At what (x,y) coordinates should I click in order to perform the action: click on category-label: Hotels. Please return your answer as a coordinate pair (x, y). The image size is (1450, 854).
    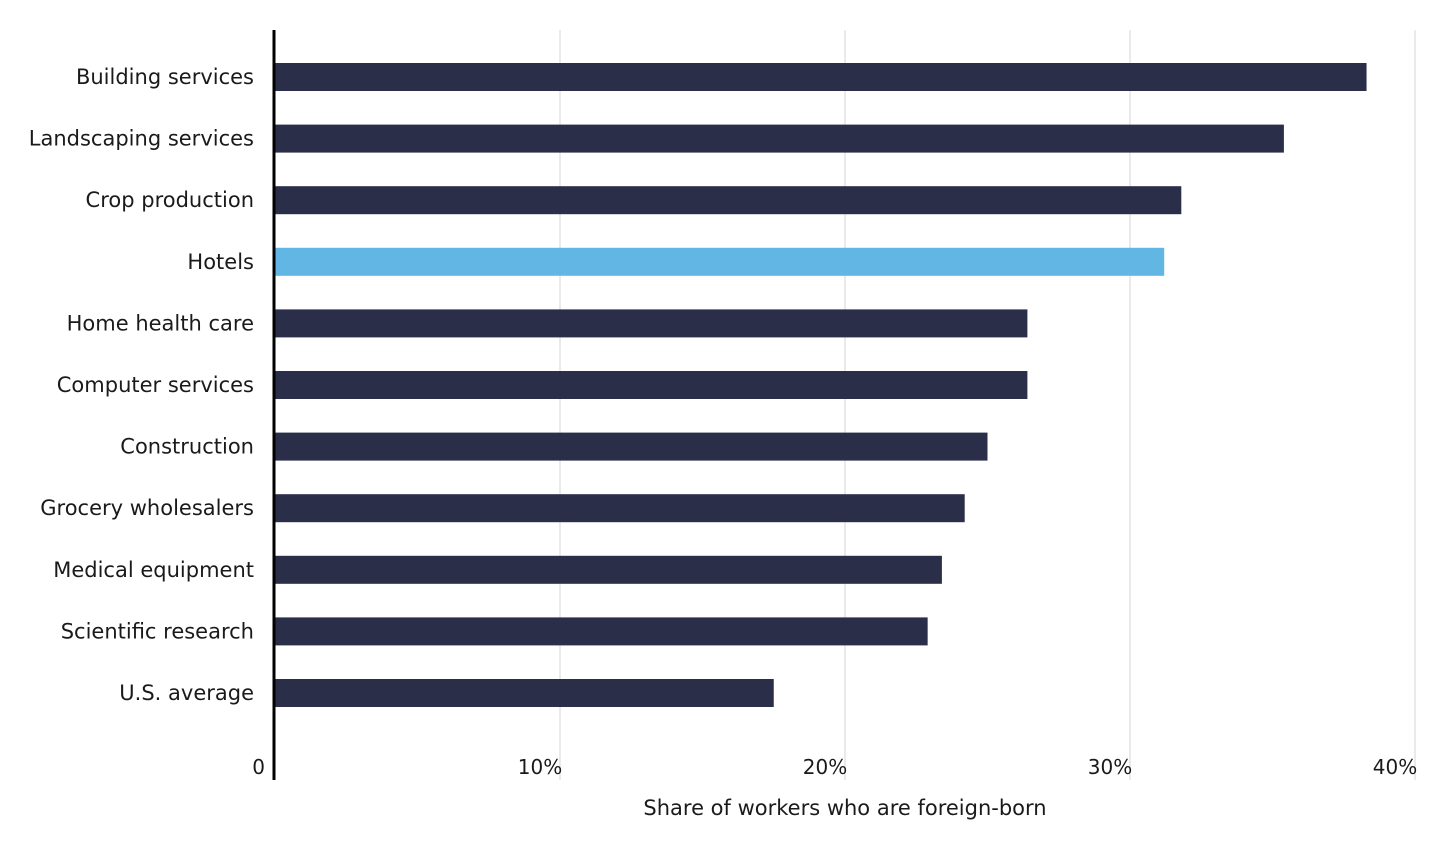
    Looking at the image, I should click on (220, 262).